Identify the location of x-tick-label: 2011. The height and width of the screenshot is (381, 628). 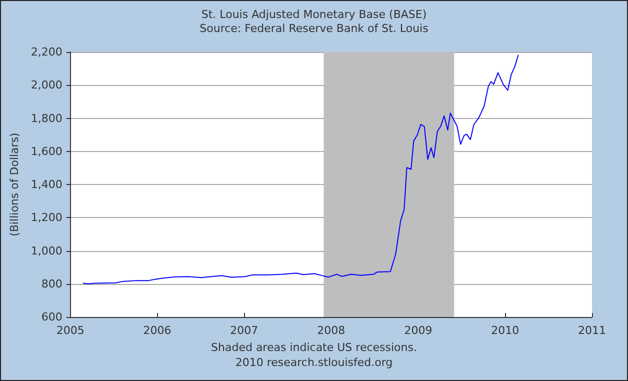
(592, 330).